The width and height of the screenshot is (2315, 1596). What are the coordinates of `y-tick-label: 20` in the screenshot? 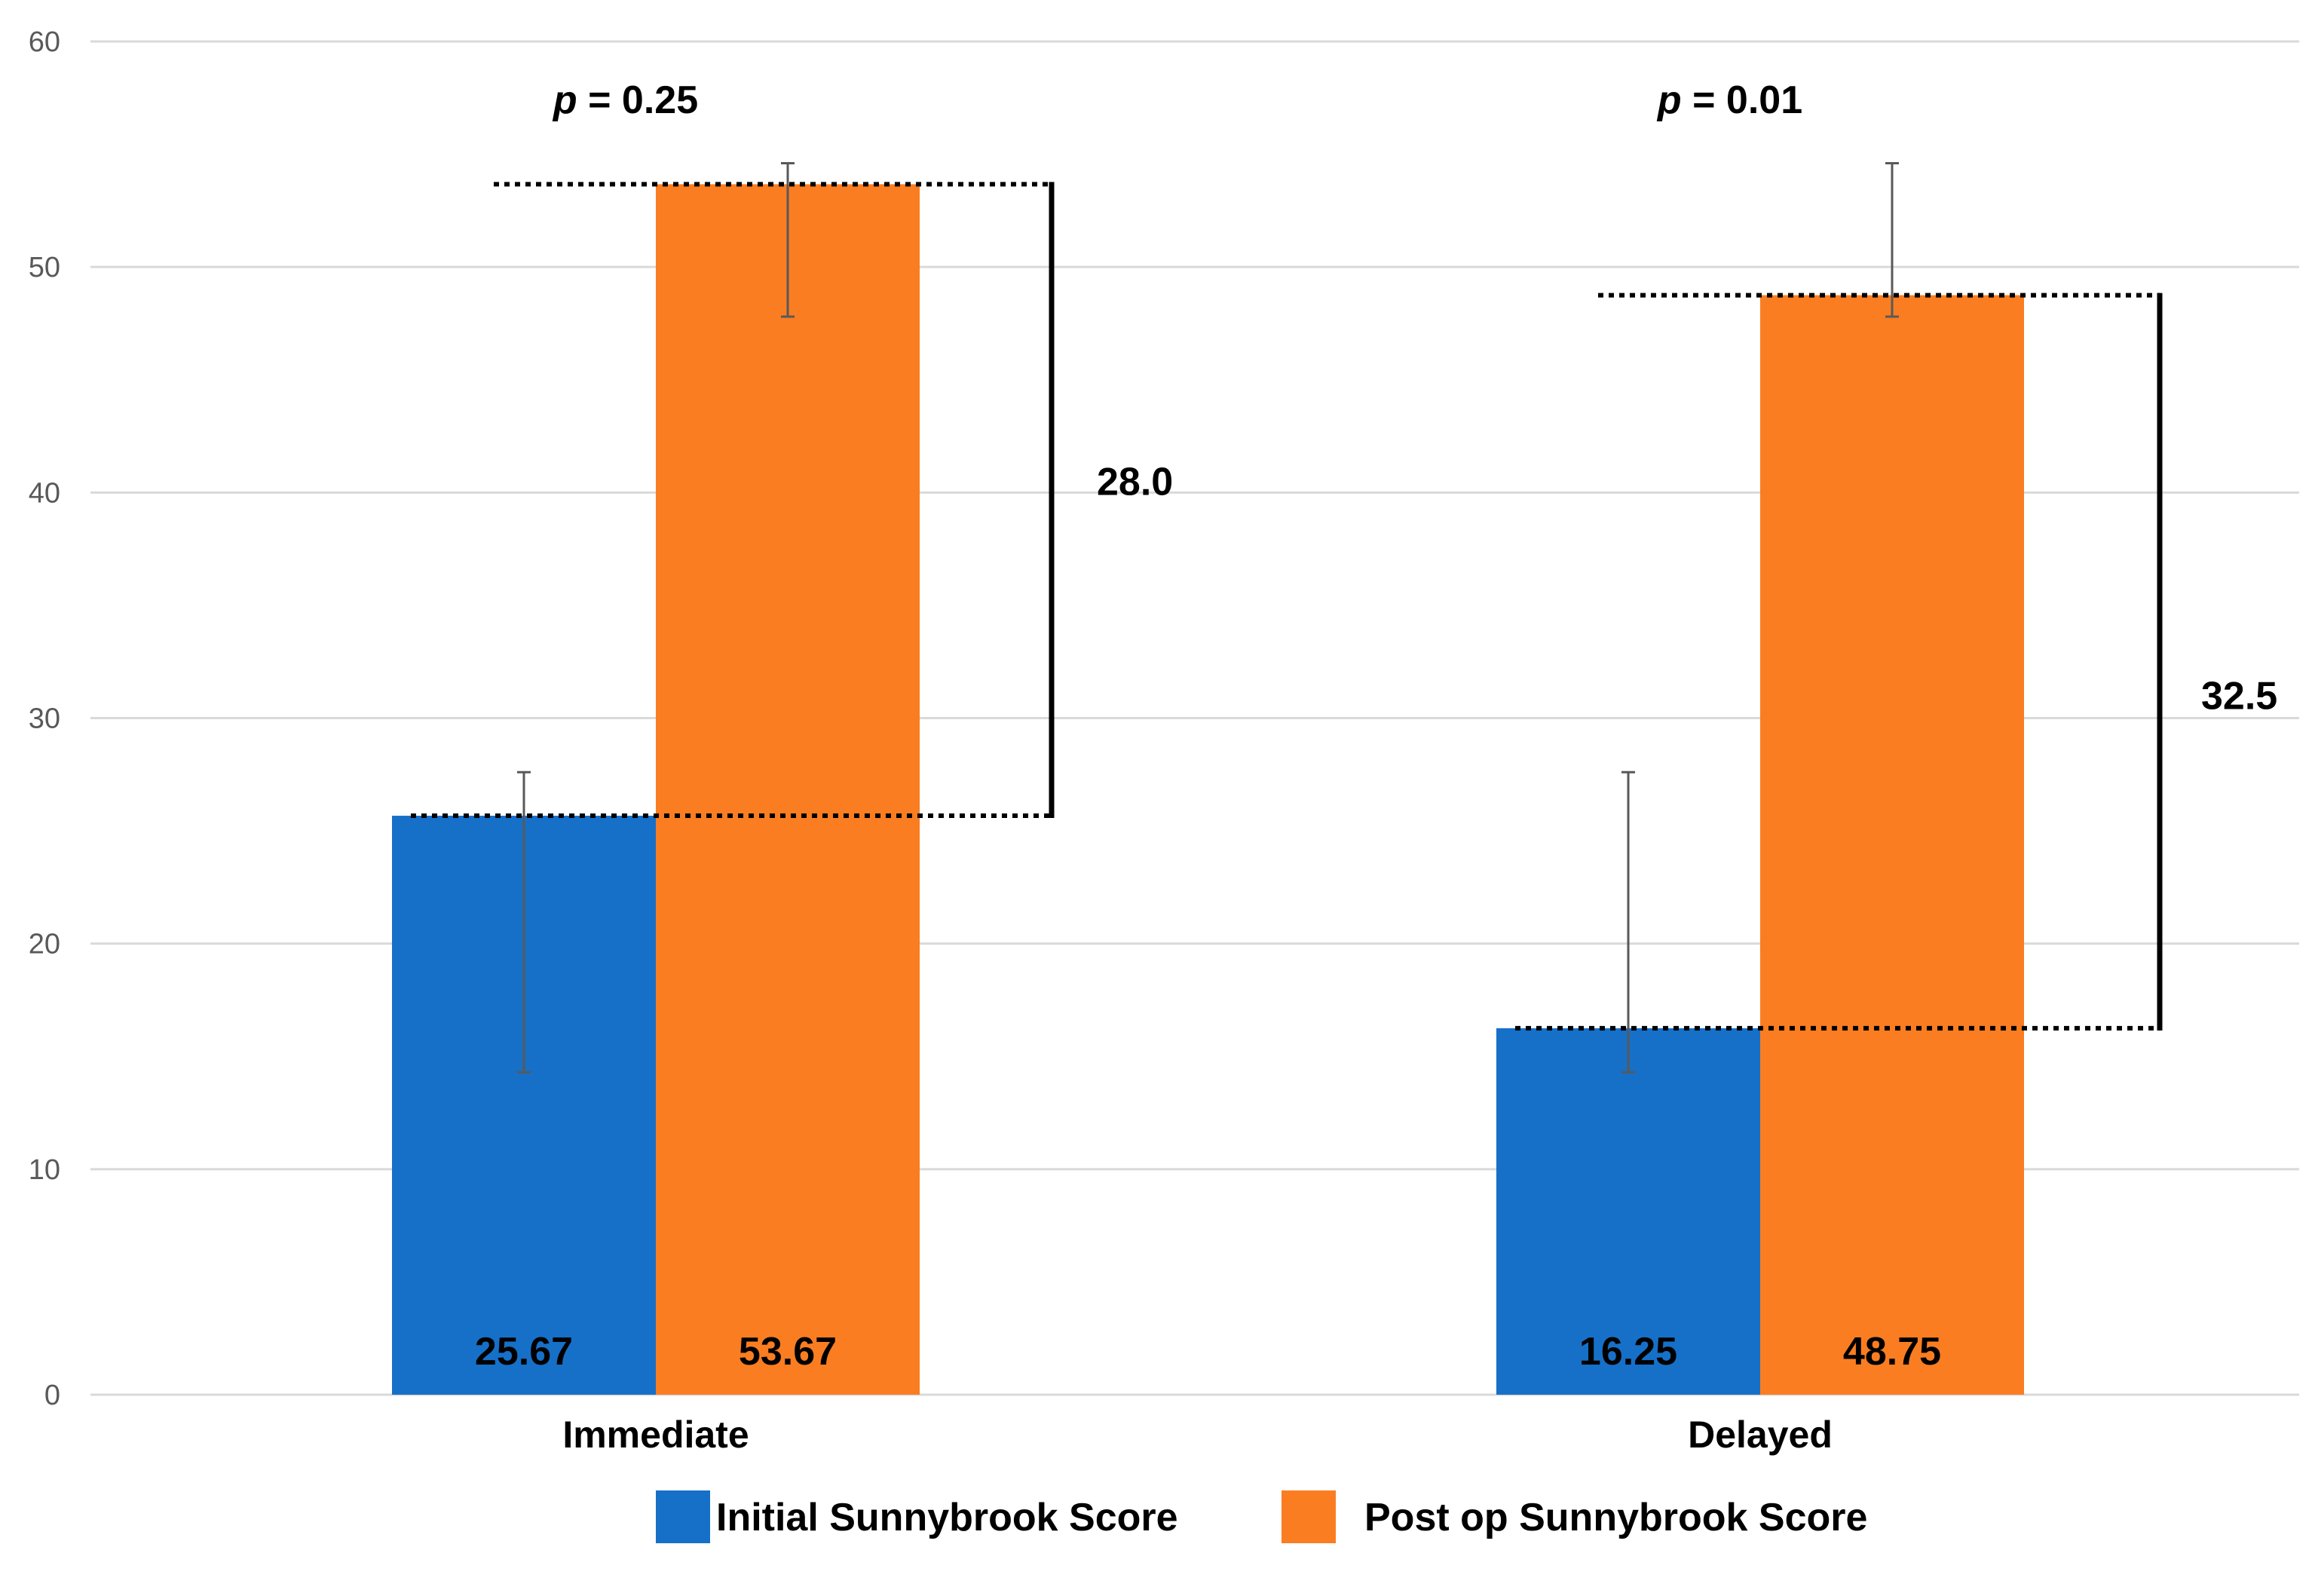 It's located at (44, 944).